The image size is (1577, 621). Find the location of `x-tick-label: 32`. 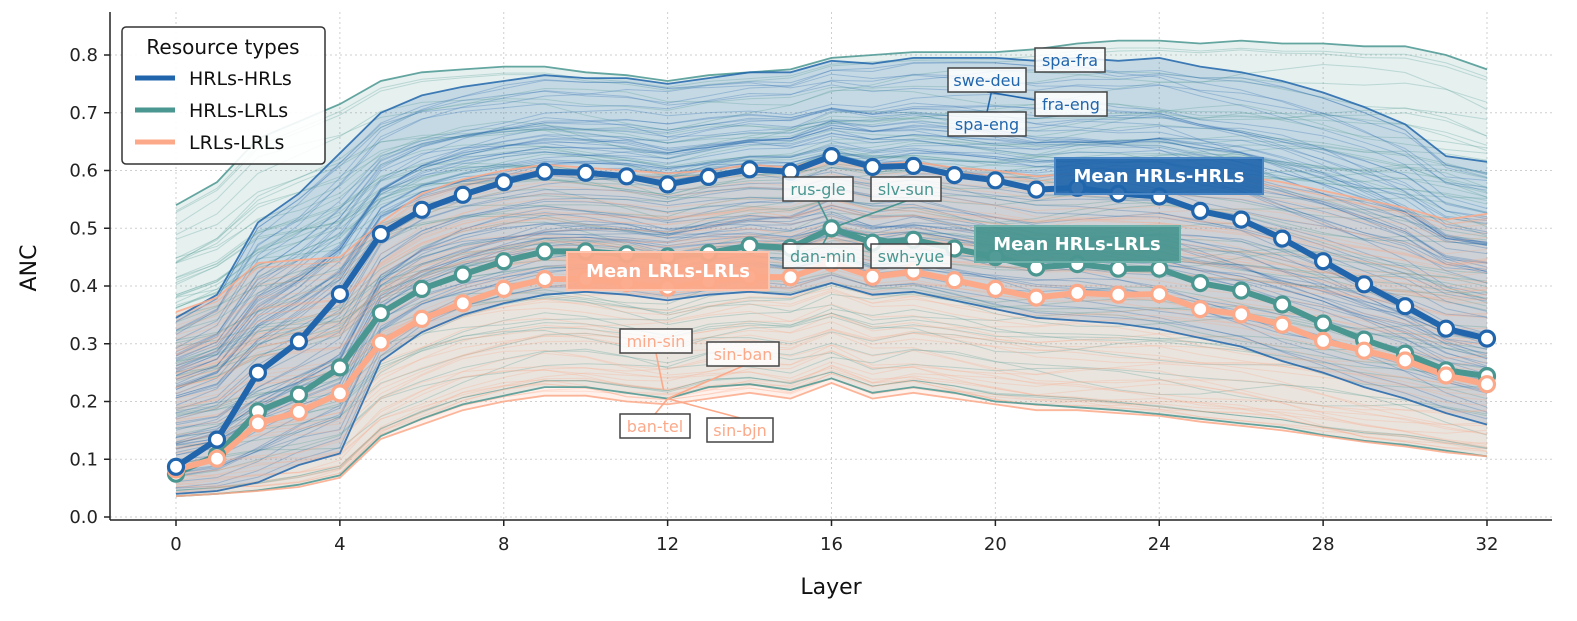

x-tick-label: 32 is located at coordinates (1487, 544).